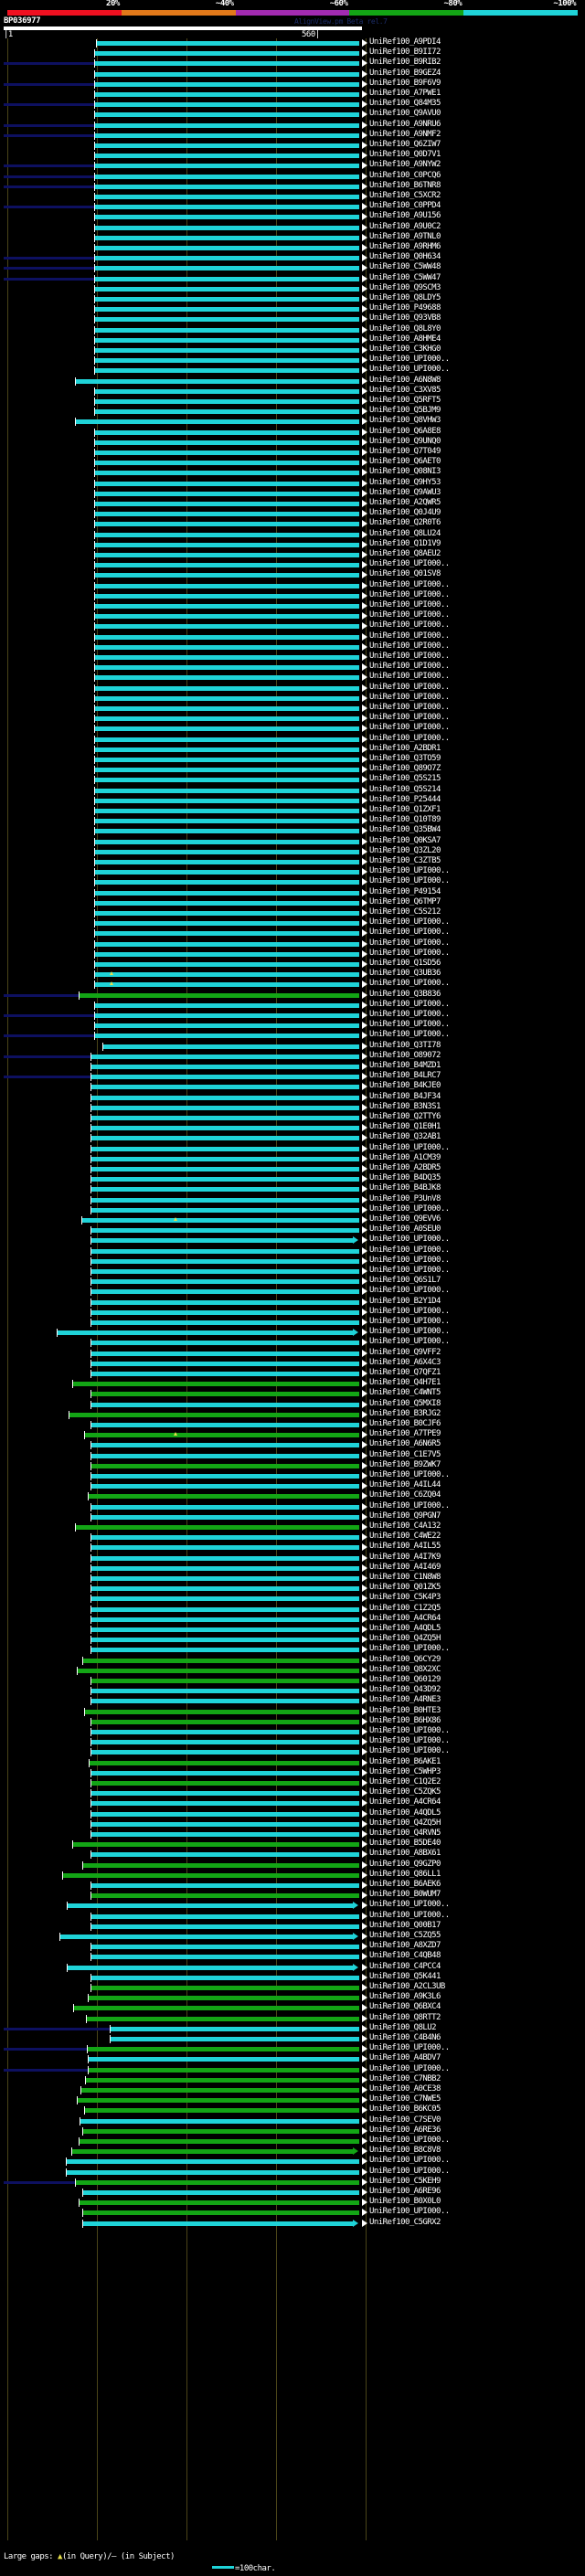 This screenshot has height=2576, width=585. Describe the element at coordinates (405, 73) in the screenshot. I see `hit-label: UniRef100_B9GEZ4` at that location.